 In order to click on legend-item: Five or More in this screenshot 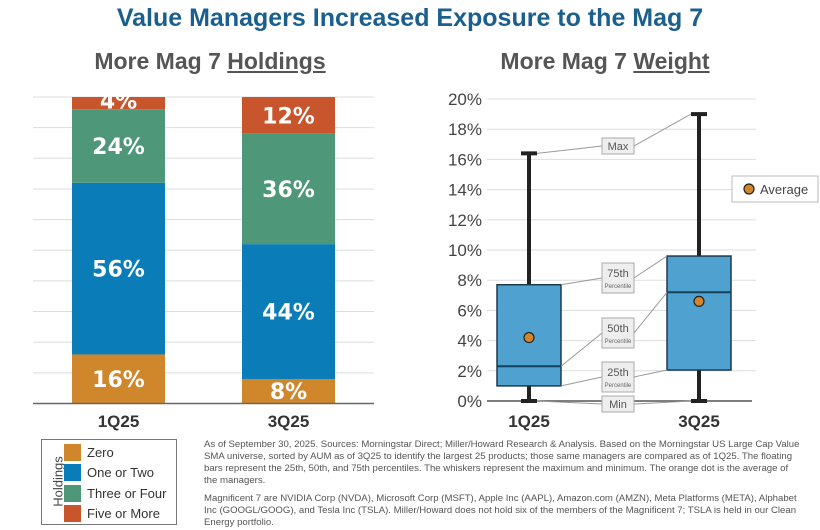, I will do `click(112, 514)`.